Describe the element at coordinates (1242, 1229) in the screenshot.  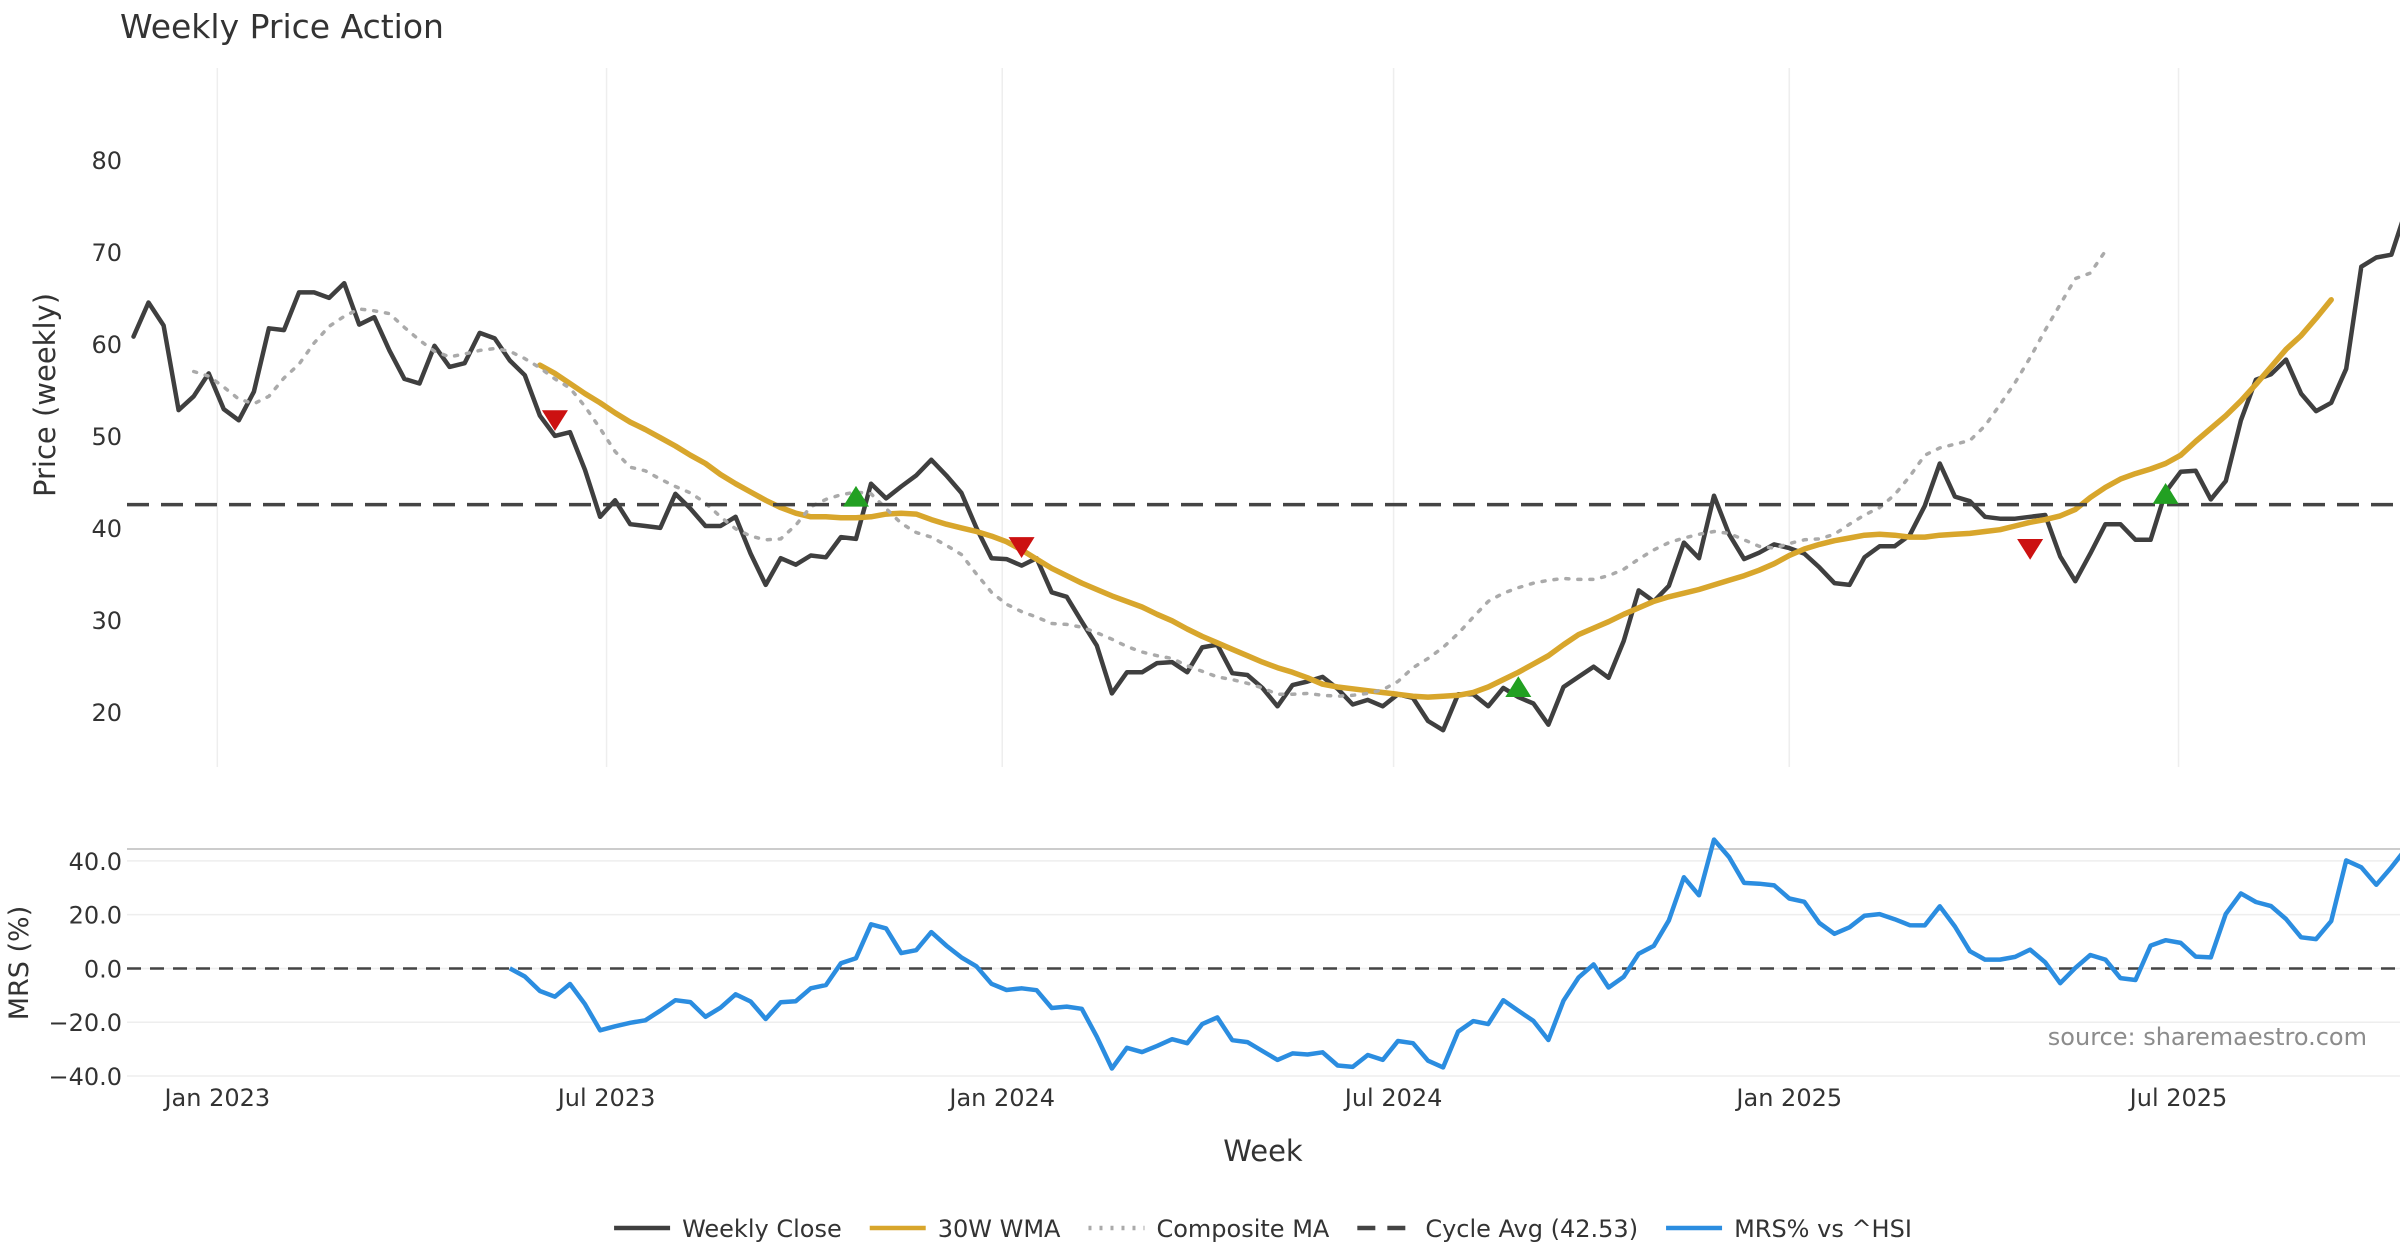
I see `legend-label-composite-ma: Composite MA` at that location.